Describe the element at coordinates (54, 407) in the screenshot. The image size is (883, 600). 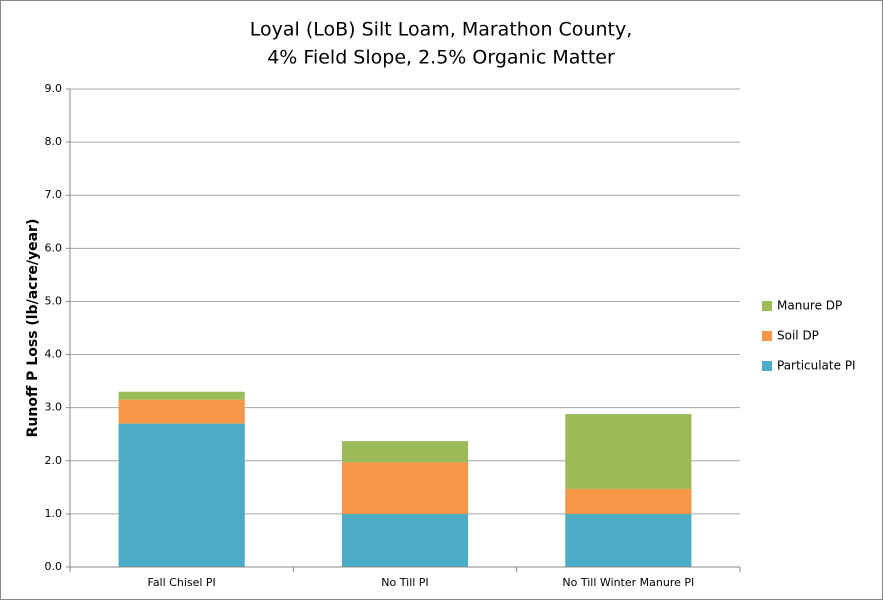
I see `y-tick-label: 3.0` at that location.